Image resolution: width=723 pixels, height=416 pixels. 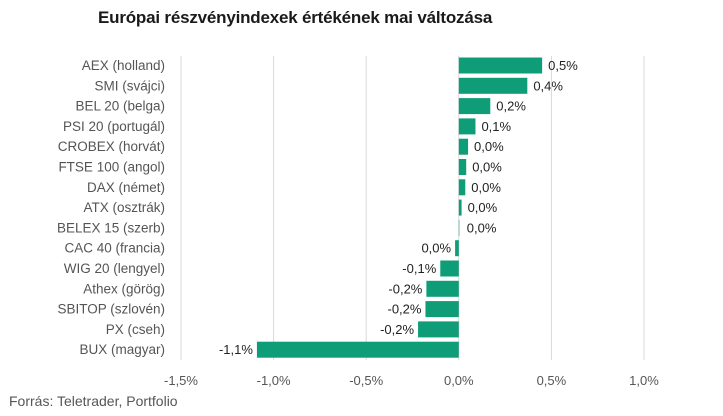 I want to click on category-label: DAX (német), so click(x=126, y=187).